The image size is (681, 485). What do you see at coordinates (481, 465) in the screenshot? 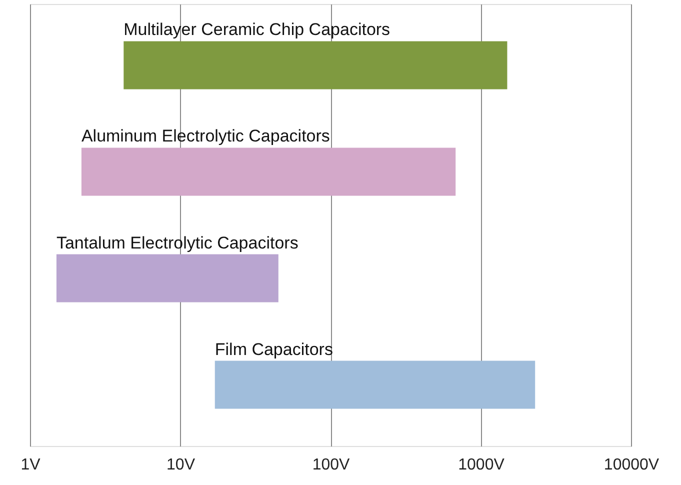
I see `x-tick-label: 1000V` at bounding box center [481, 465].